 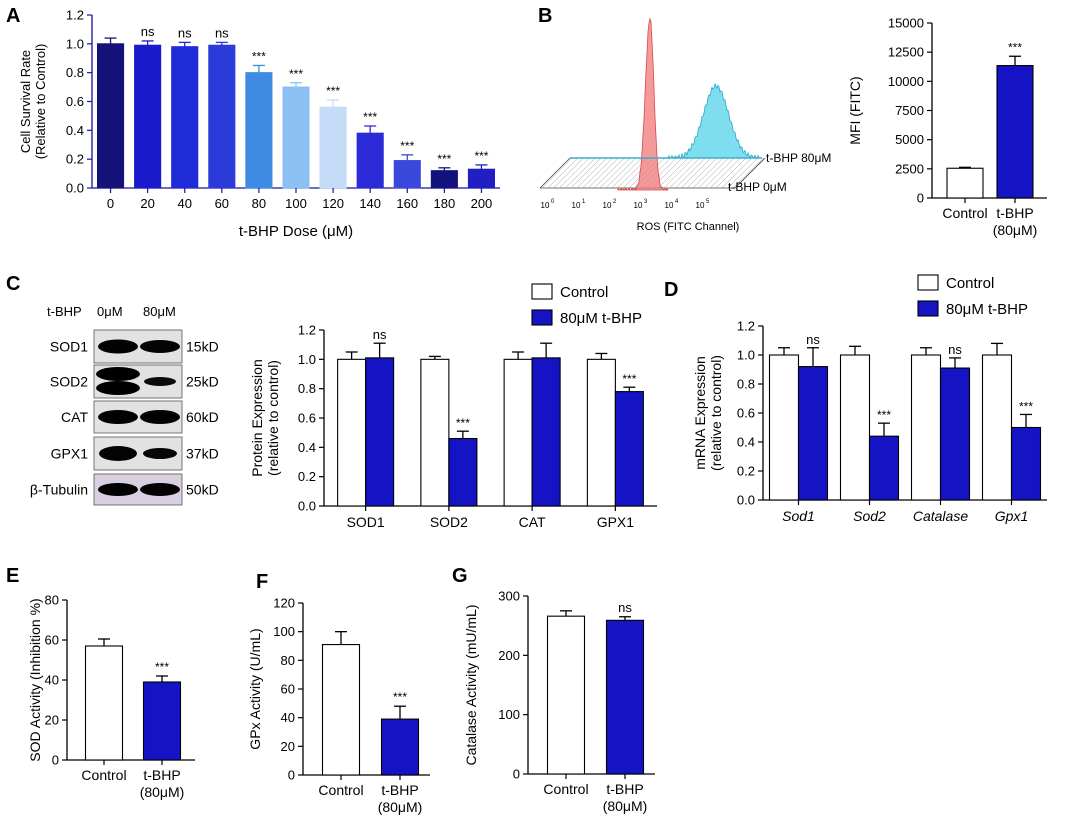 What do you see at coordinates (75, 101) in the screenshot?
I see `chart-a-y-tick-label: 0.6` at bounding box center [75, 101].